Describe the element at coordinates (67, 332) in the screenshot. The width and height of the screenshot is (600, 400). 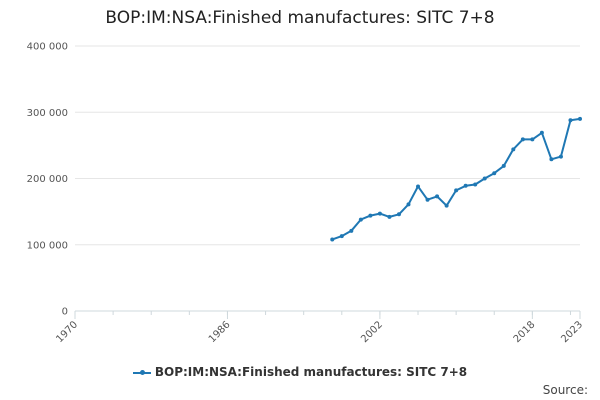
I see `x-tick-label: 1970` at that location.